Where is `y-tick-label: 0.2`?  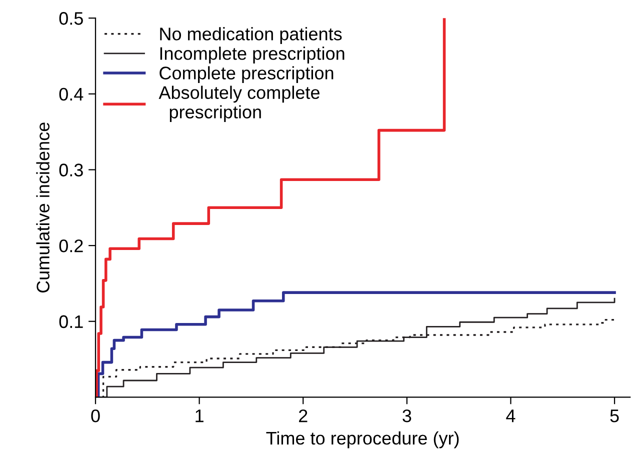 y-tick-label: 0.2 is located at coordinates (71, 245).